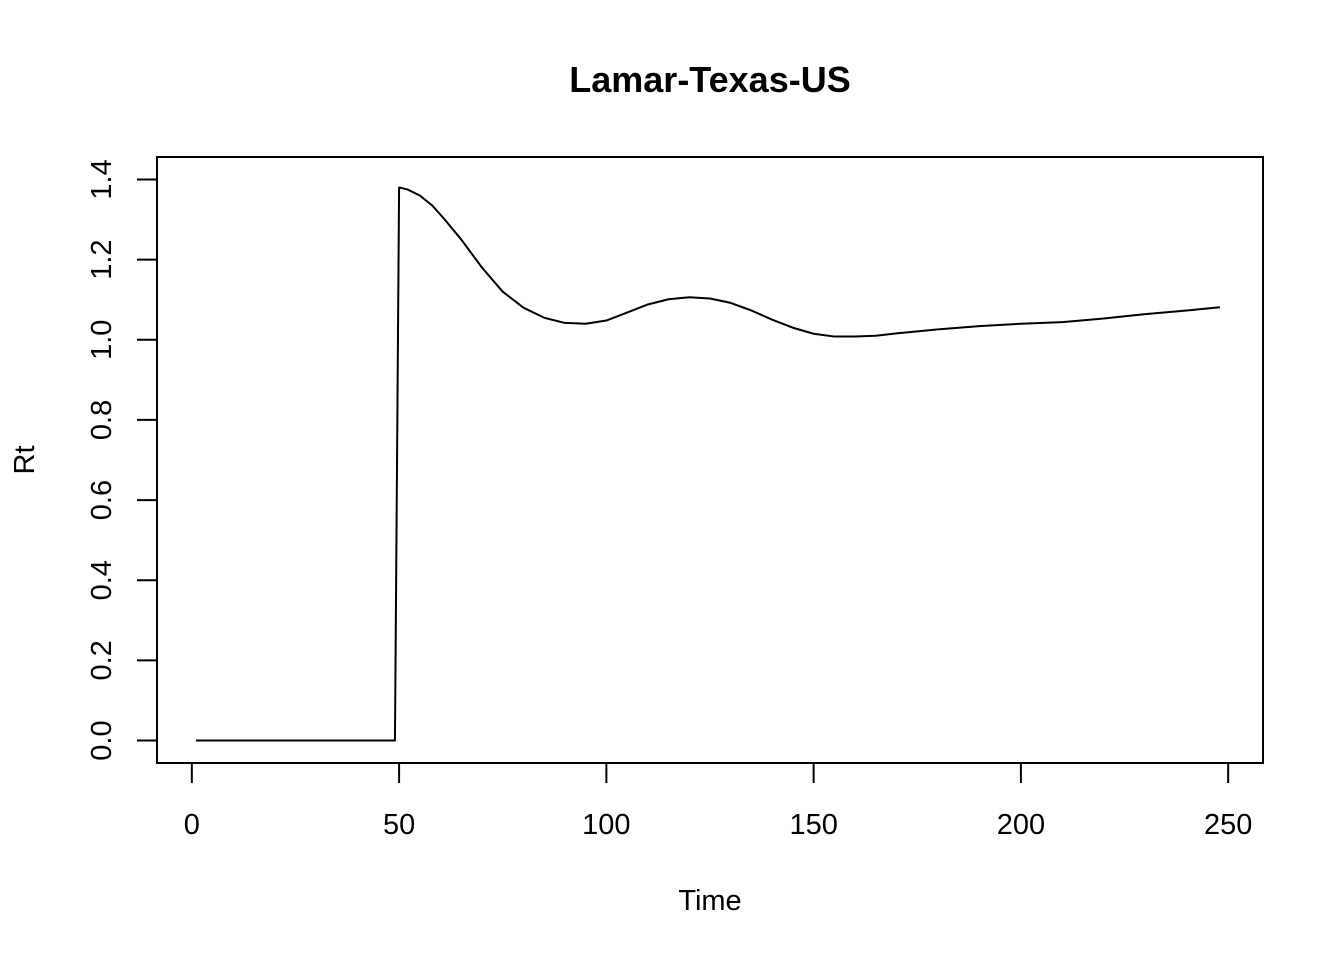 This screenshot has width=1344, height=960. I want to click on x-tick-label: 50, so click(399, 825).